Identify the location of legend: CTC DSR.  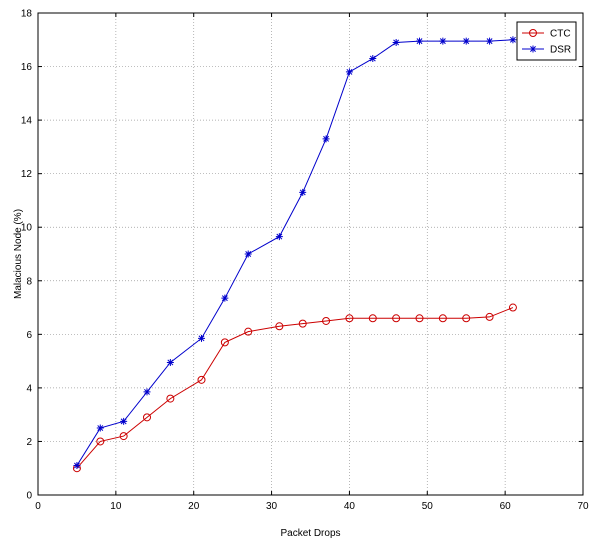
(546, 41).